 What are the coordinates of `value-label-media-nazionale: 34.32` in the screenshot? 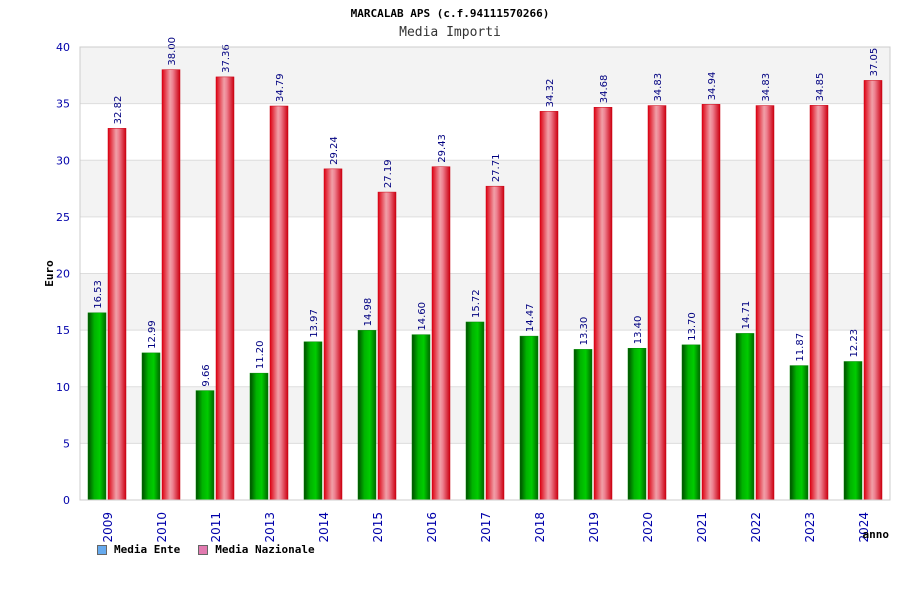 It's located at (550, 93).